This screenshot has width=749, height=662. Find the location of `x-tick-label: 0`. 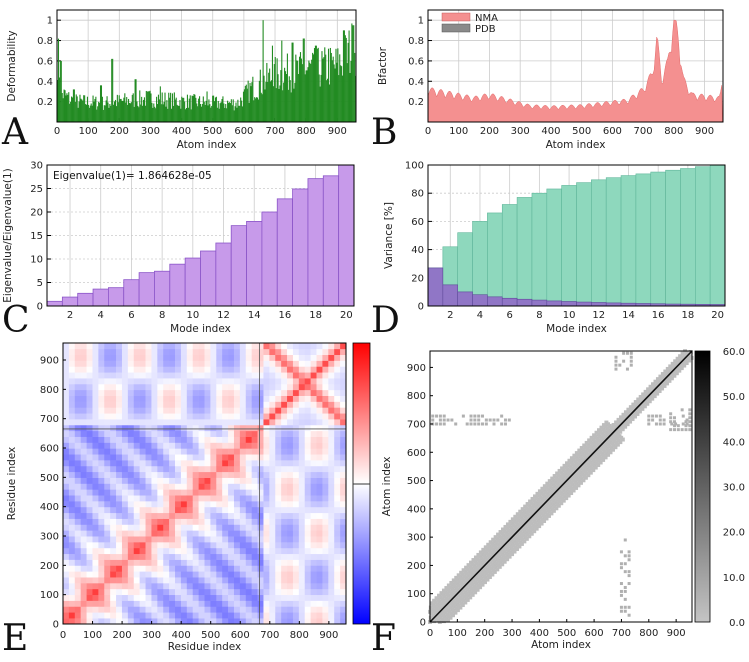

x-tick-label: 0 is located at coordinates (428, 131).